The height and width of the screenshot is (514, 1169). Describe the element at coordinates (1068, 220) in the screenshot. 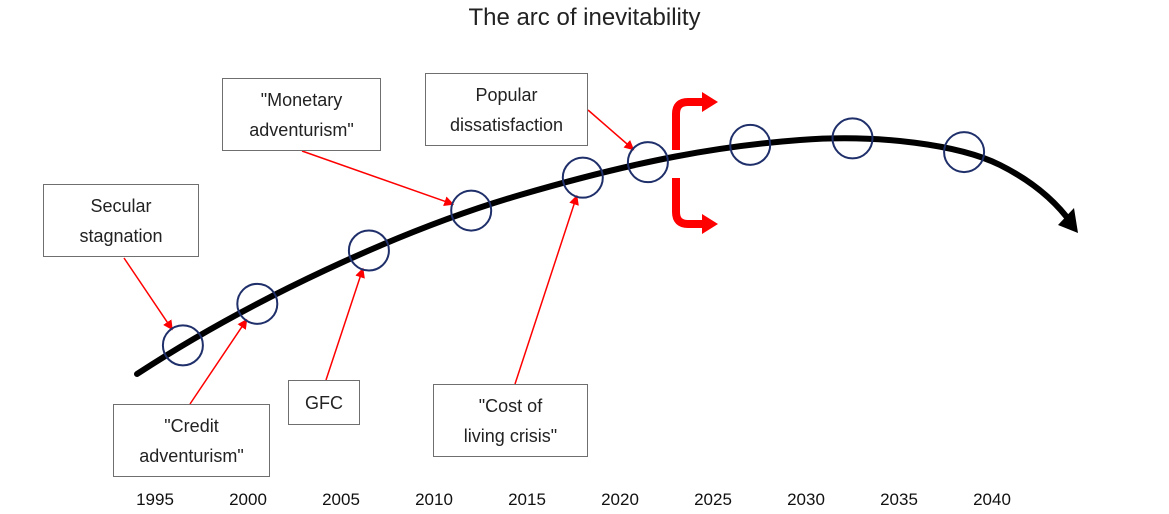

I see `arc-arrowhead` at that location.